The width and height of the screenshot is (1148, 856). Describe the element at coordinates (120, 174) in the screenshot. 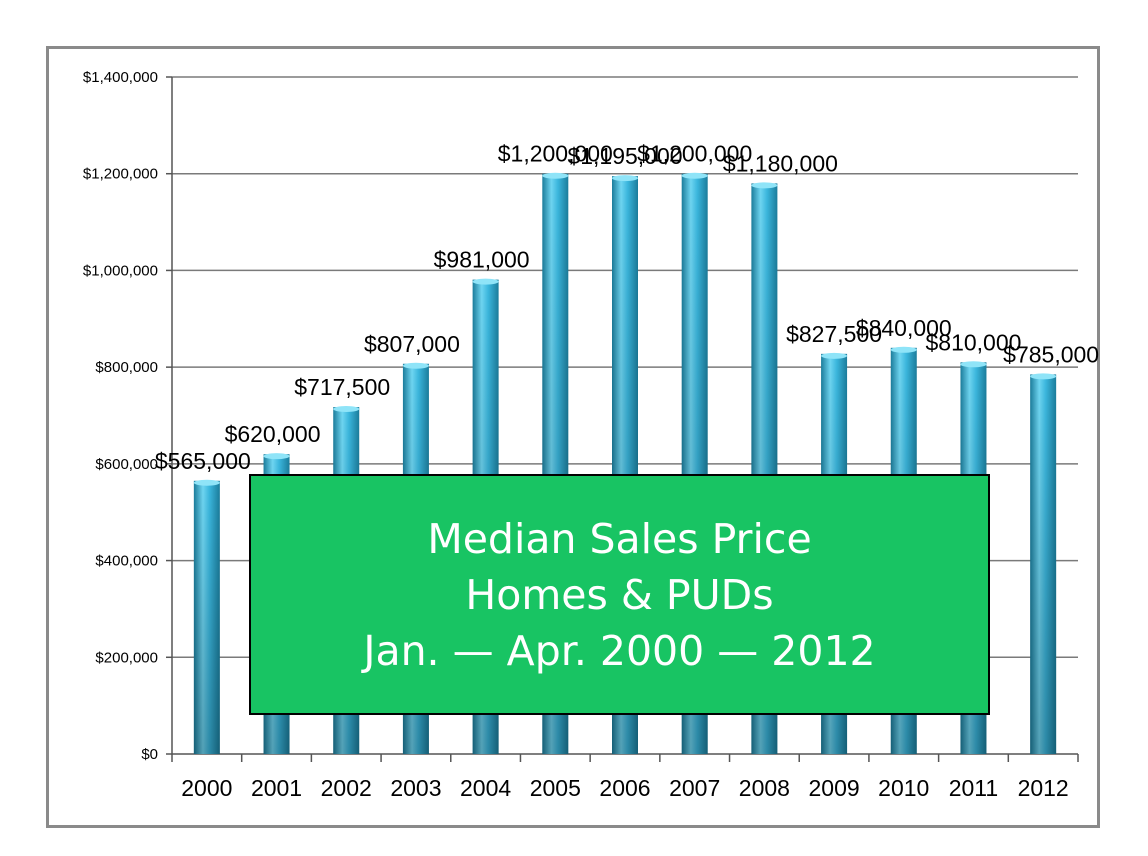

I see `y-tick-label: $1,200,000` at that location.